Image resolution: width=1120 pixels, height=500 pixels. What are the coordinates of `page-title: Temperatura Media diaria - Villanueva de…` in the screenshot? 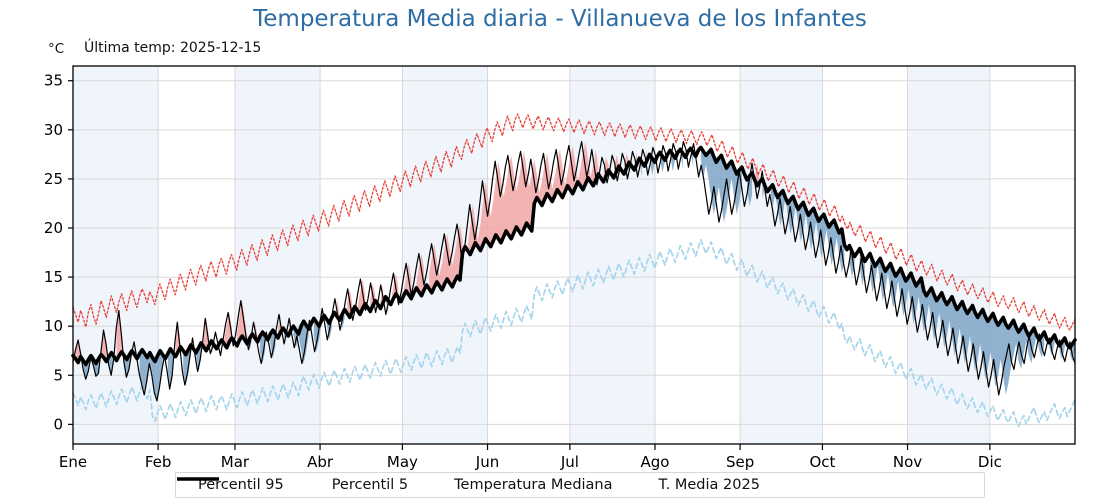 It's located at (560, 19).